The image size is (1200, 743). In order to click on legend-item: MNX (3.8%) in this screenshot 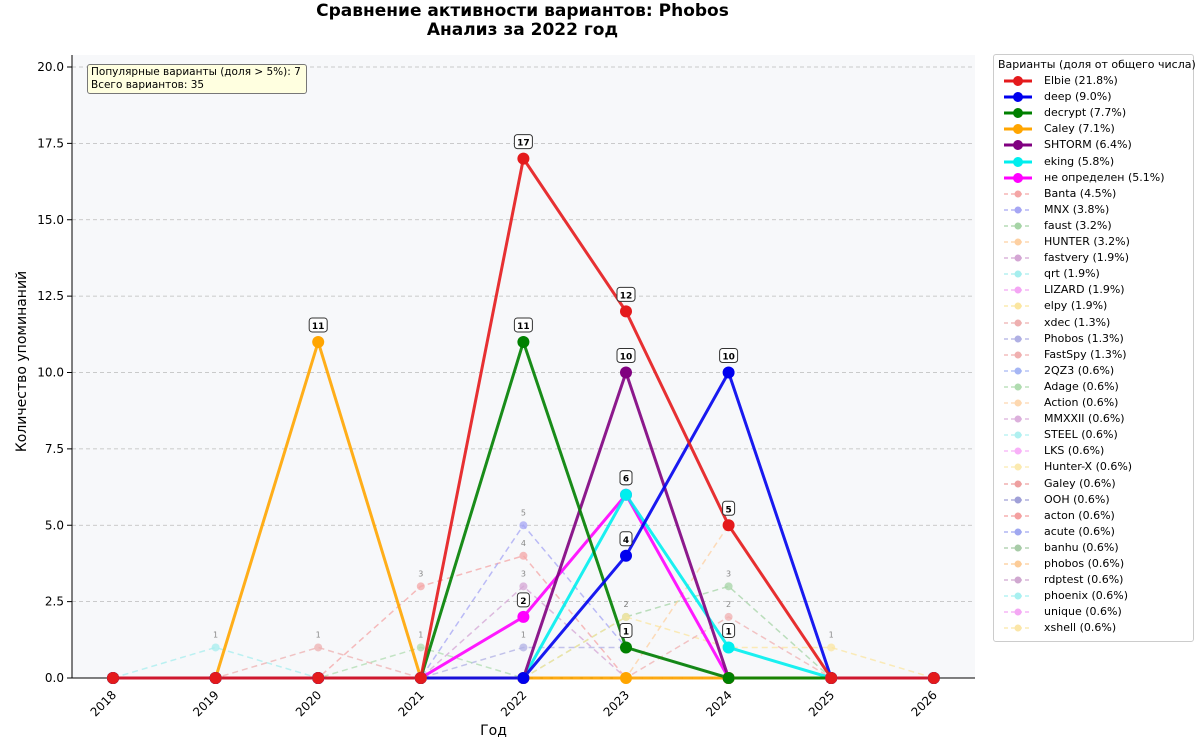, I will do `click(1097, 210)`.